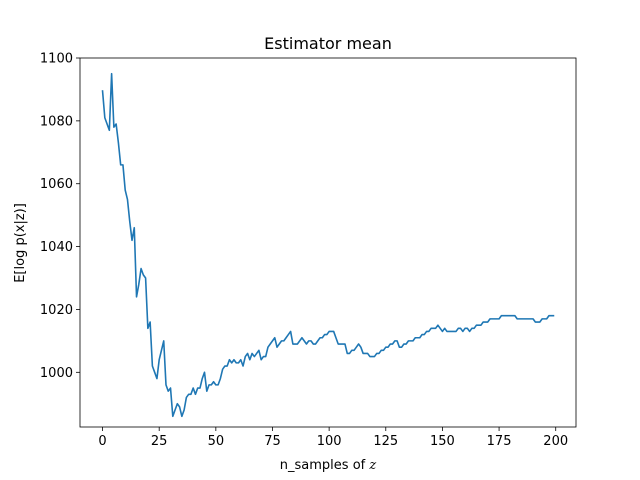 This screenshot has width=640, height=480. I want to click on x-axis-label-text: n_samples of, so click(325, 465).